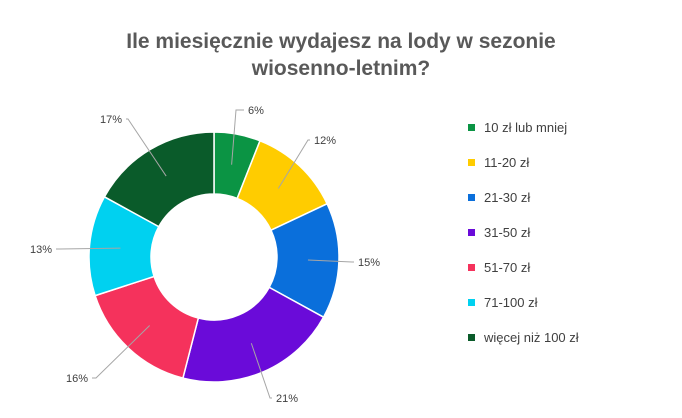 The width and height of the screenshot is (682, 418). I want to click on legend-label: 10 zł lub mniej, so click(526, 127).